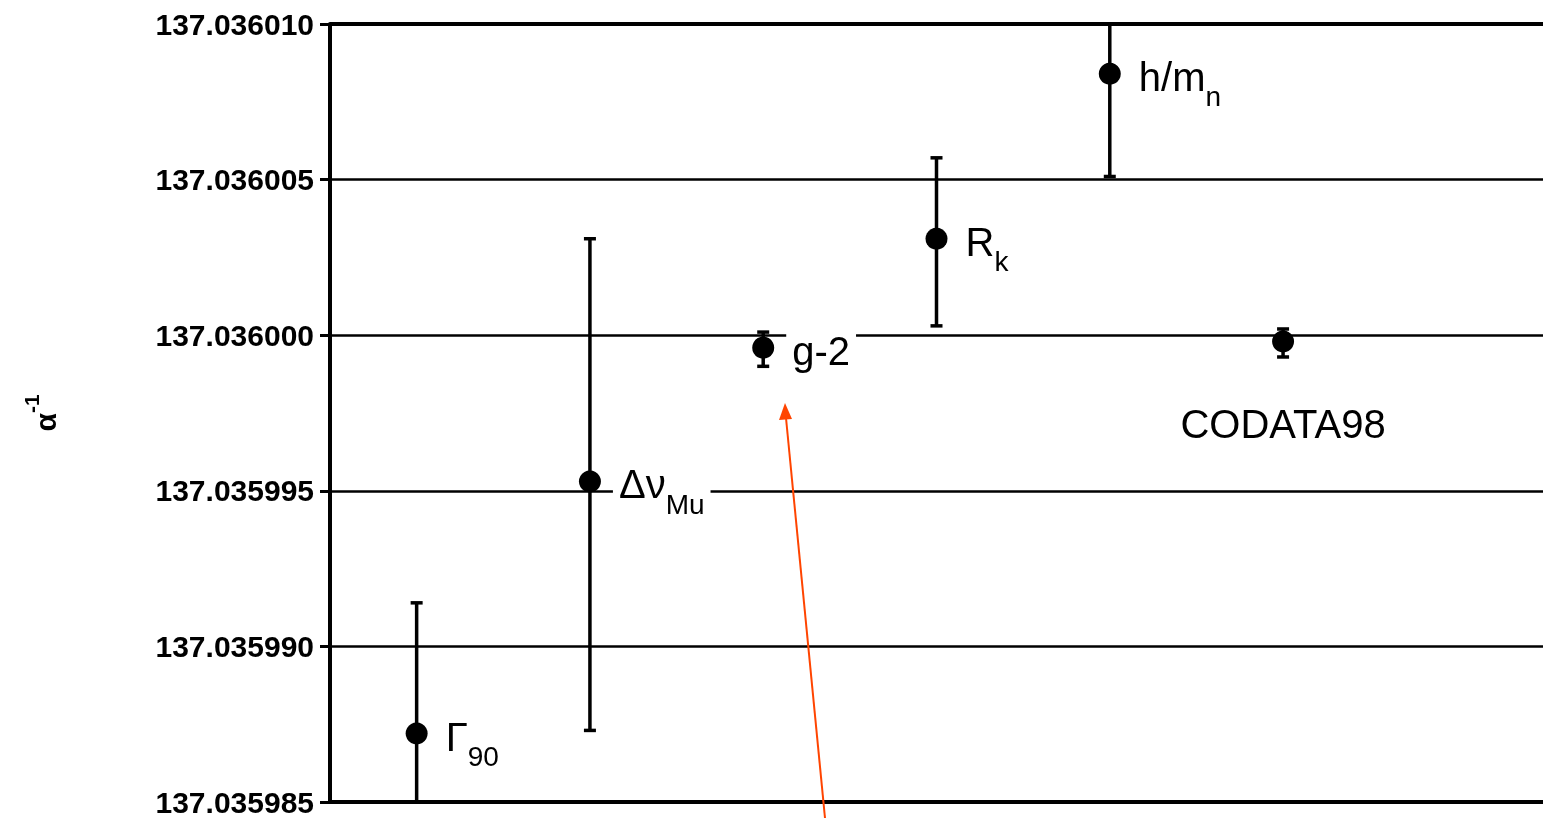 This screenshot has height=818, width=1543. Describe the element at coordinates (234, 646) in the screenshot. I see `y-tick-label: 137.035990` at that location.